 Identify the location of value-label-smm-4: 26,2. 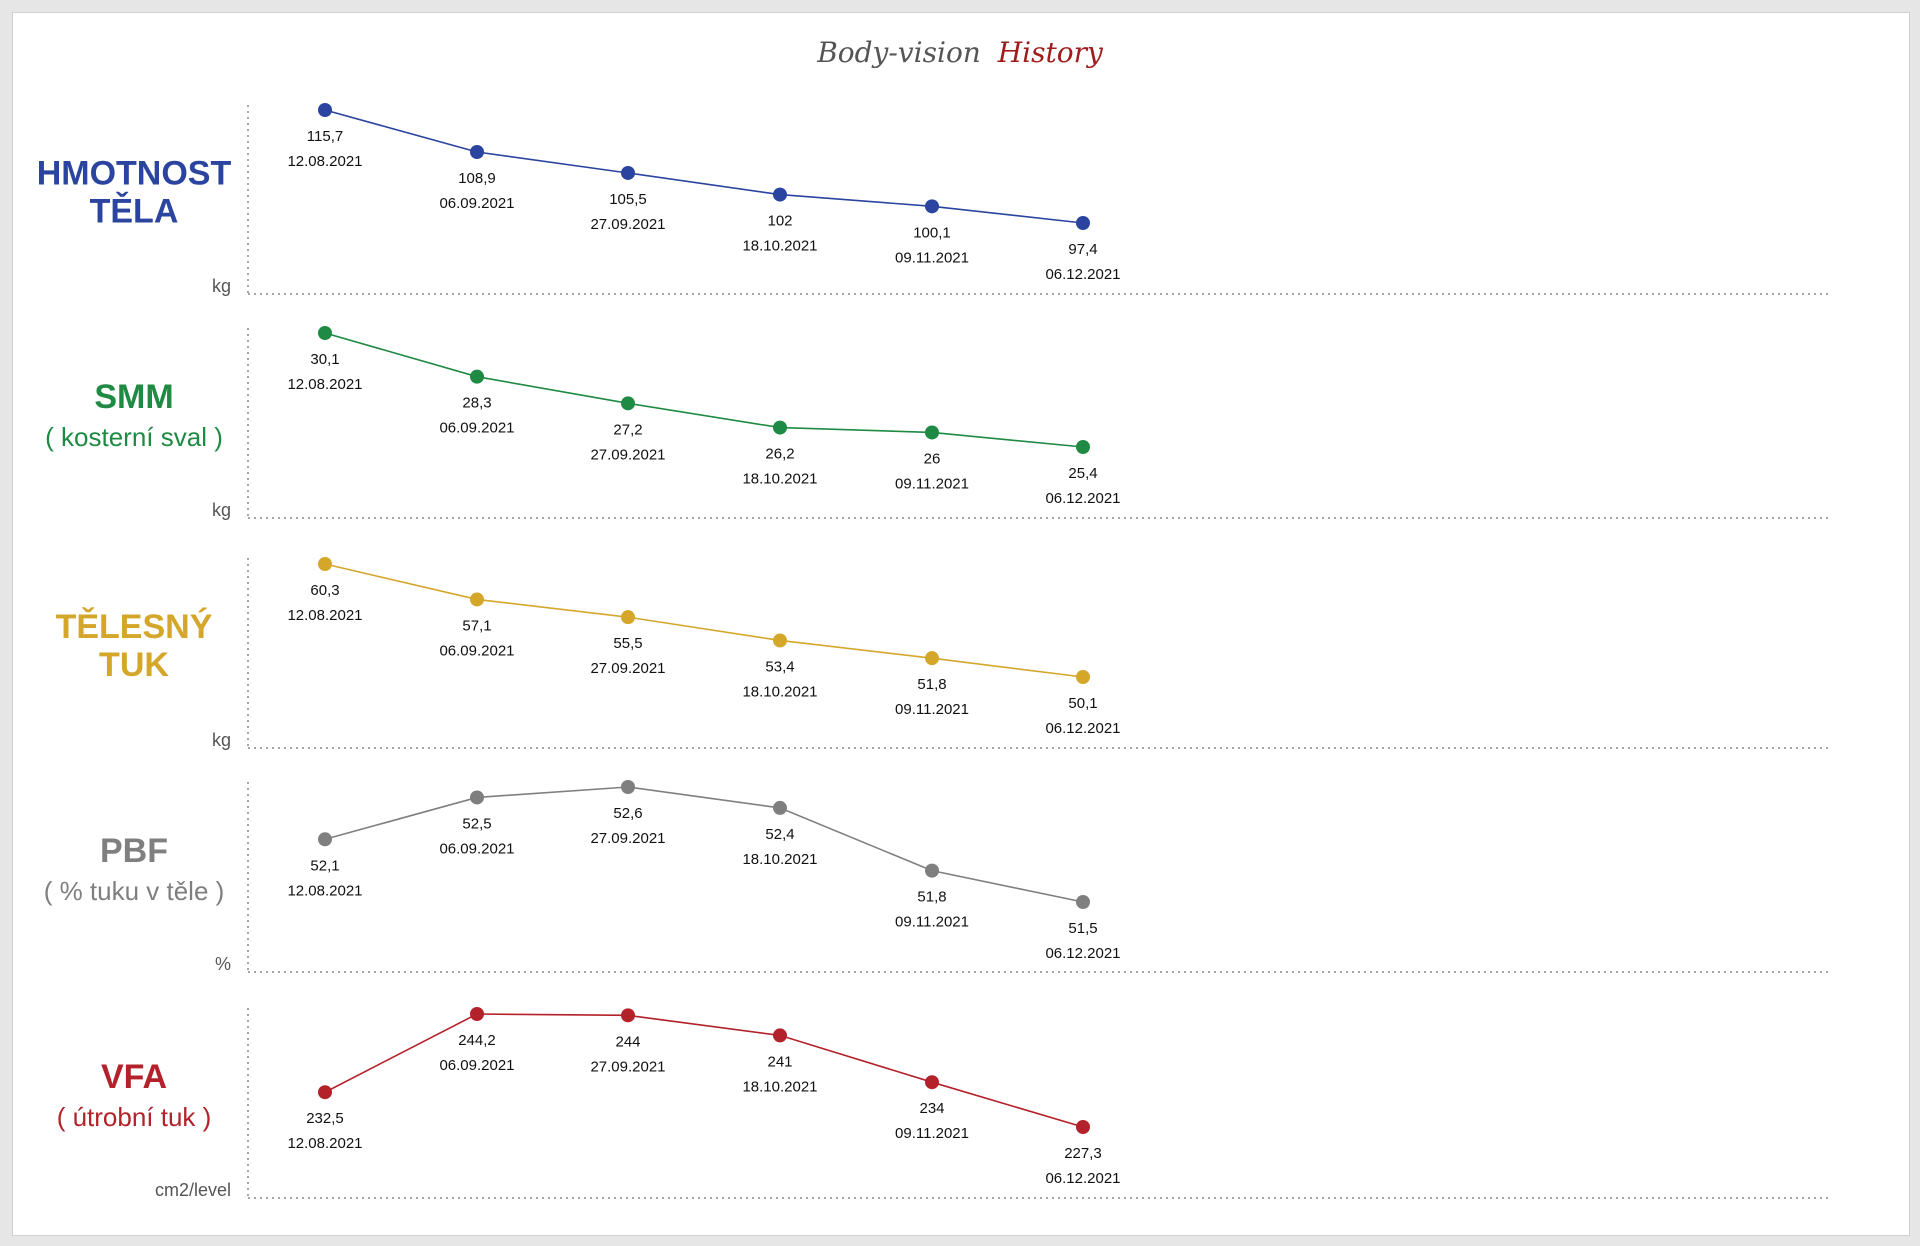
(779, 454).